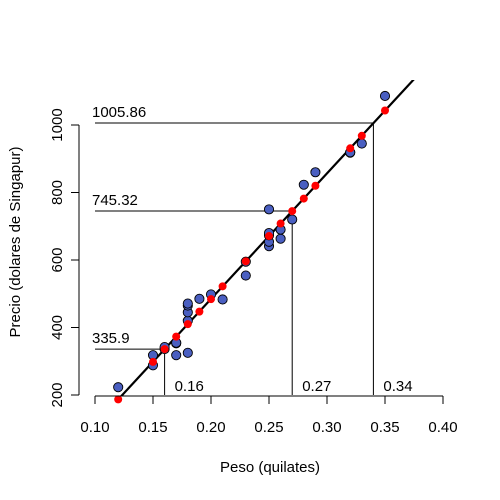 This screenshot has width=500, height=500. I want to click on y-tick-label: 200, so click(57, 394).